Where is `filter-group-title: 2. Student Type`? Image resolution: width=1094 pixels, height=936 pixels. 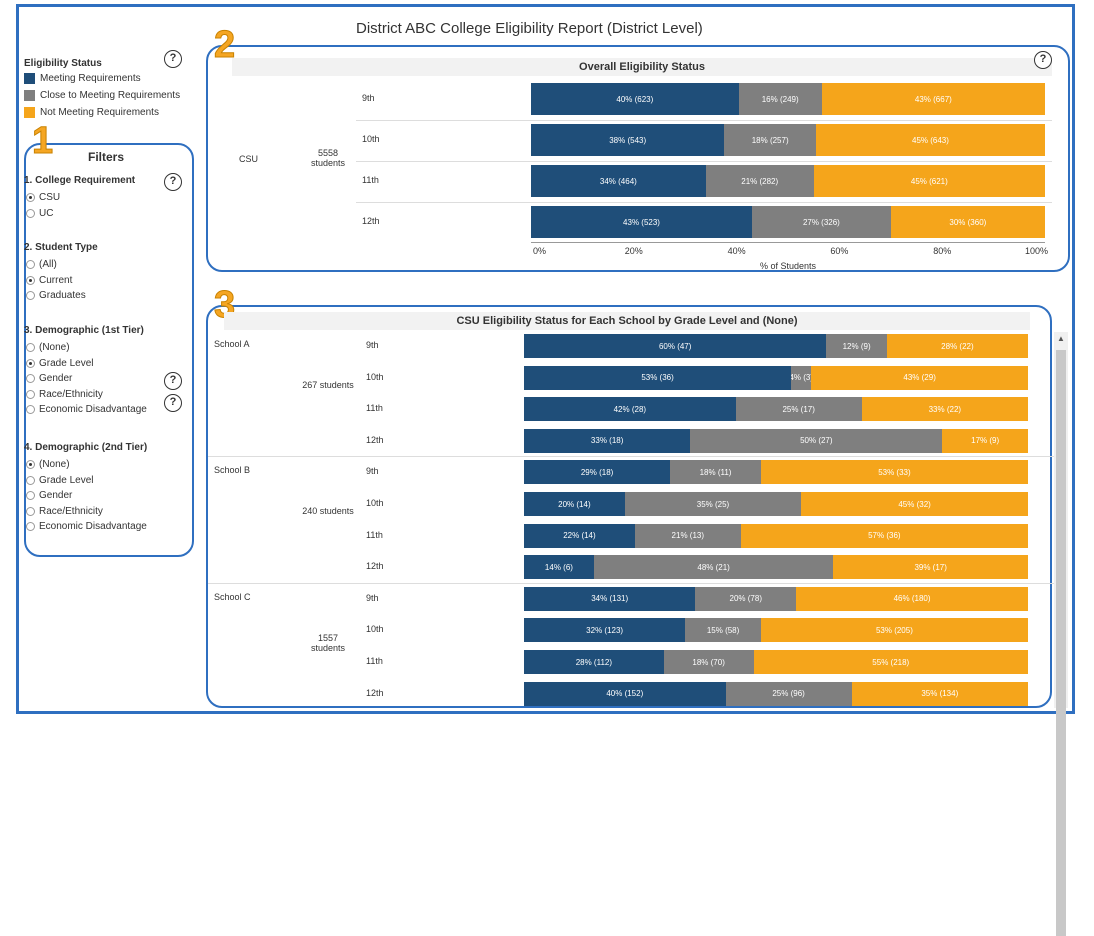 filter-group-title: 2. Student Type is located at coordinates (61, 247).